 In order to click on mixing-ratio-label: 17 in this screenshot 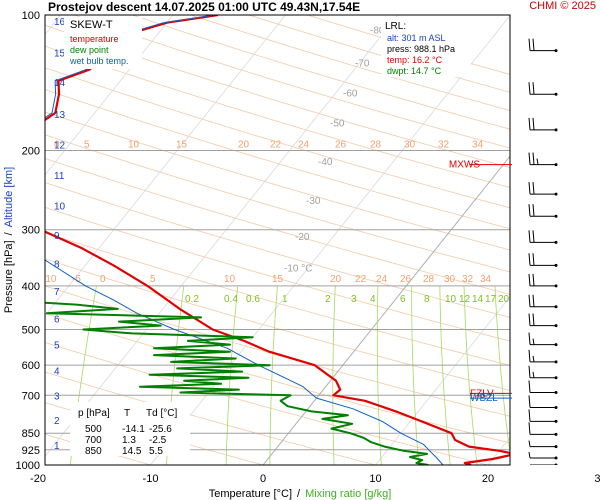, I will do `click(491, 299)`.